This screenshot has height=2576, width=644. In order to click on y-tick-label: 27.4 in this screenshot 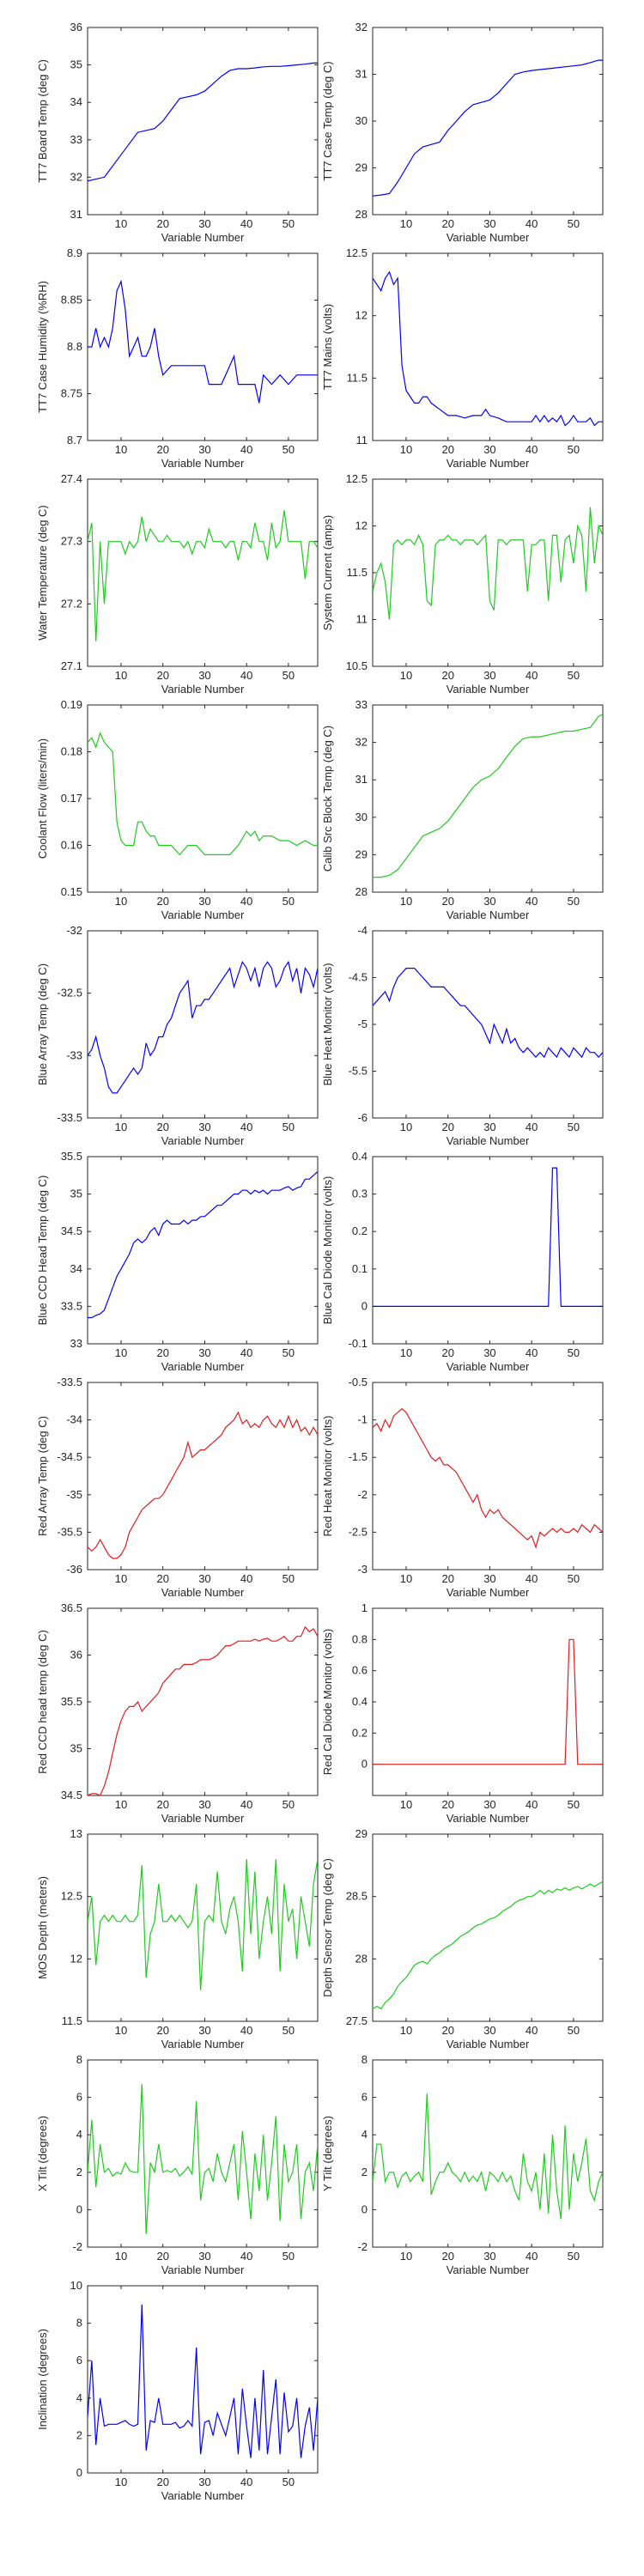, I will do `click(71, 479)`.